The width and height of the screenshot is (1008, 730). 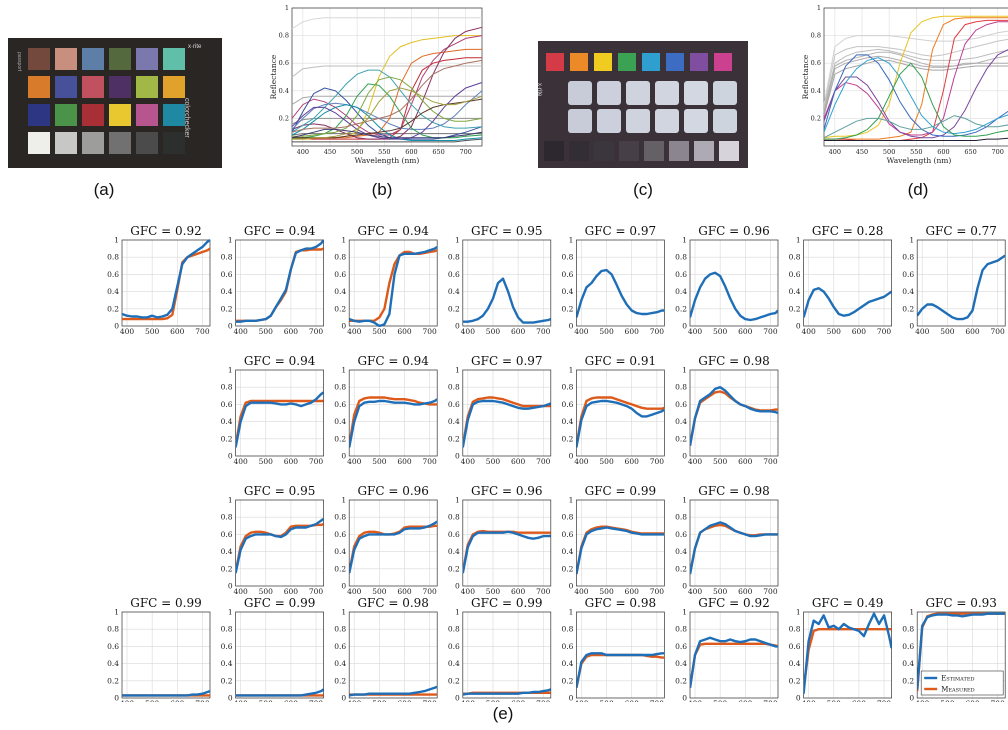 What do you see at coordinates (503, 713) in the screenshot?
I see `caption-e: (e)` at bounding box center [503, 713].